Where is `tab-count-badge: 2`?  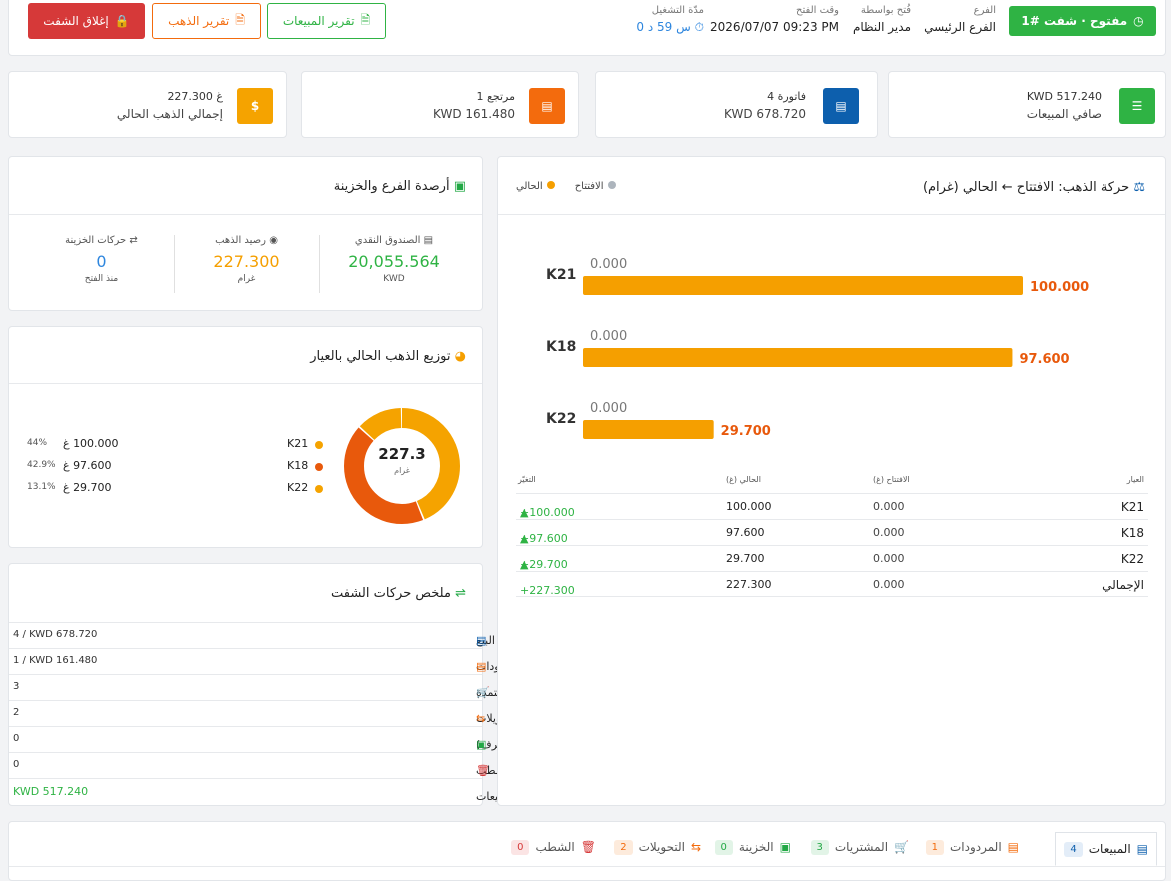 tab-count-badge: 2 is located at coordinates (623, 847).